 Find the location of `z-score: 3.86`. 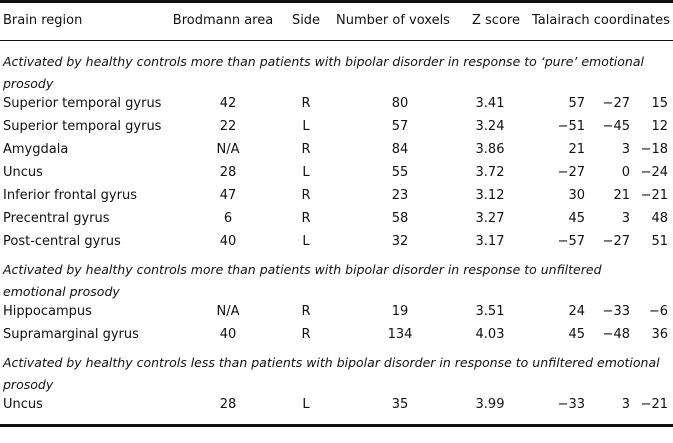

z-score: 3.86 is located at coordinates (490, 149).